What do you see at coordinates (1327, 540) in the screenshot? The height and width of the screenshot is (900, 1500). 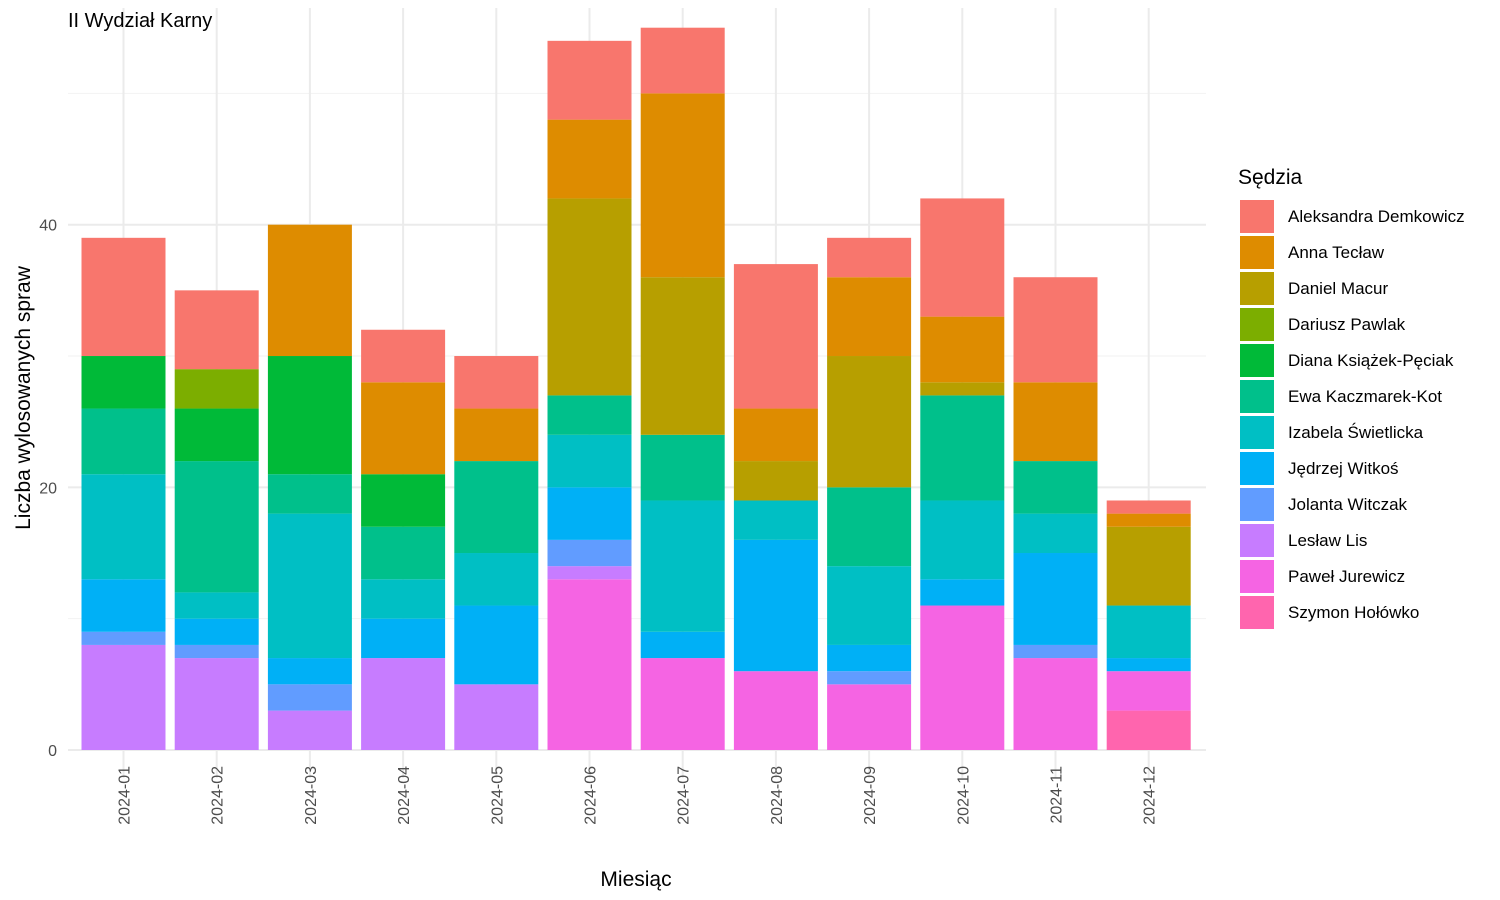 I see `legend-item-label: Lesław Lis` at bounding box center [1327, 540].